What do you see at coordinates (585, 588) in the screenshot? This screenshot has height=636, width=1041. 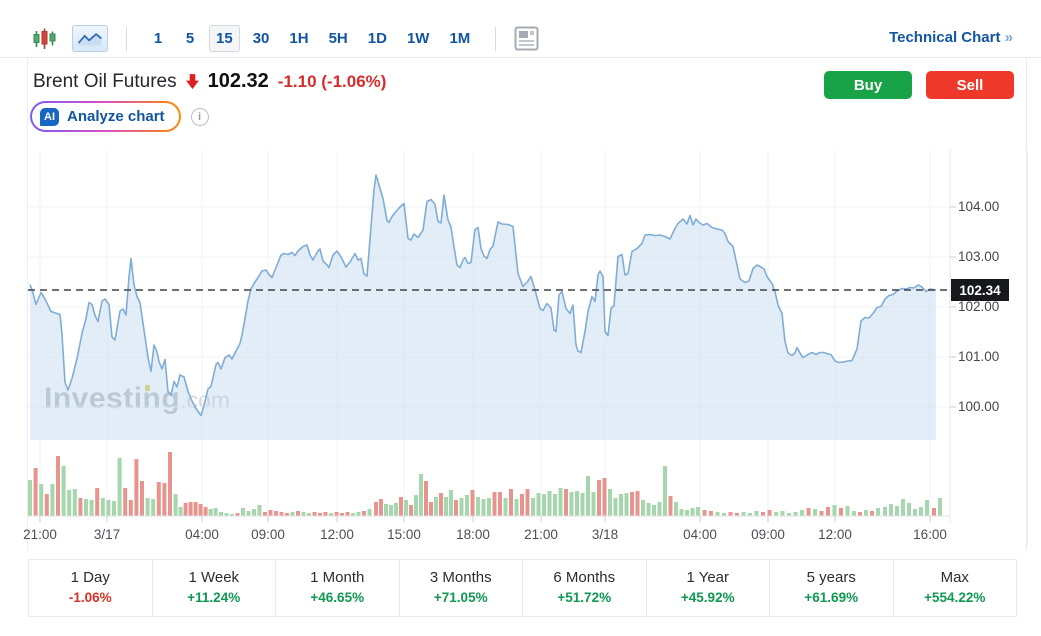 I see `performance-cell-6-months: 6 Months +51.72%` at bounding box center [585, 588].